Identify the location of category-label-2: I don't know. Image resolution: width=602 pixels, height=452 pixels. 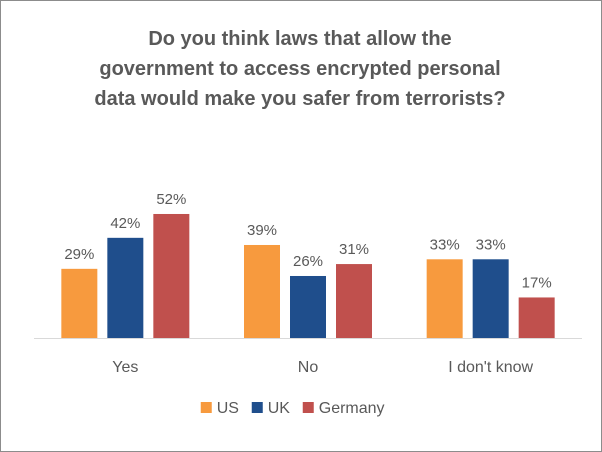
(490, 367).